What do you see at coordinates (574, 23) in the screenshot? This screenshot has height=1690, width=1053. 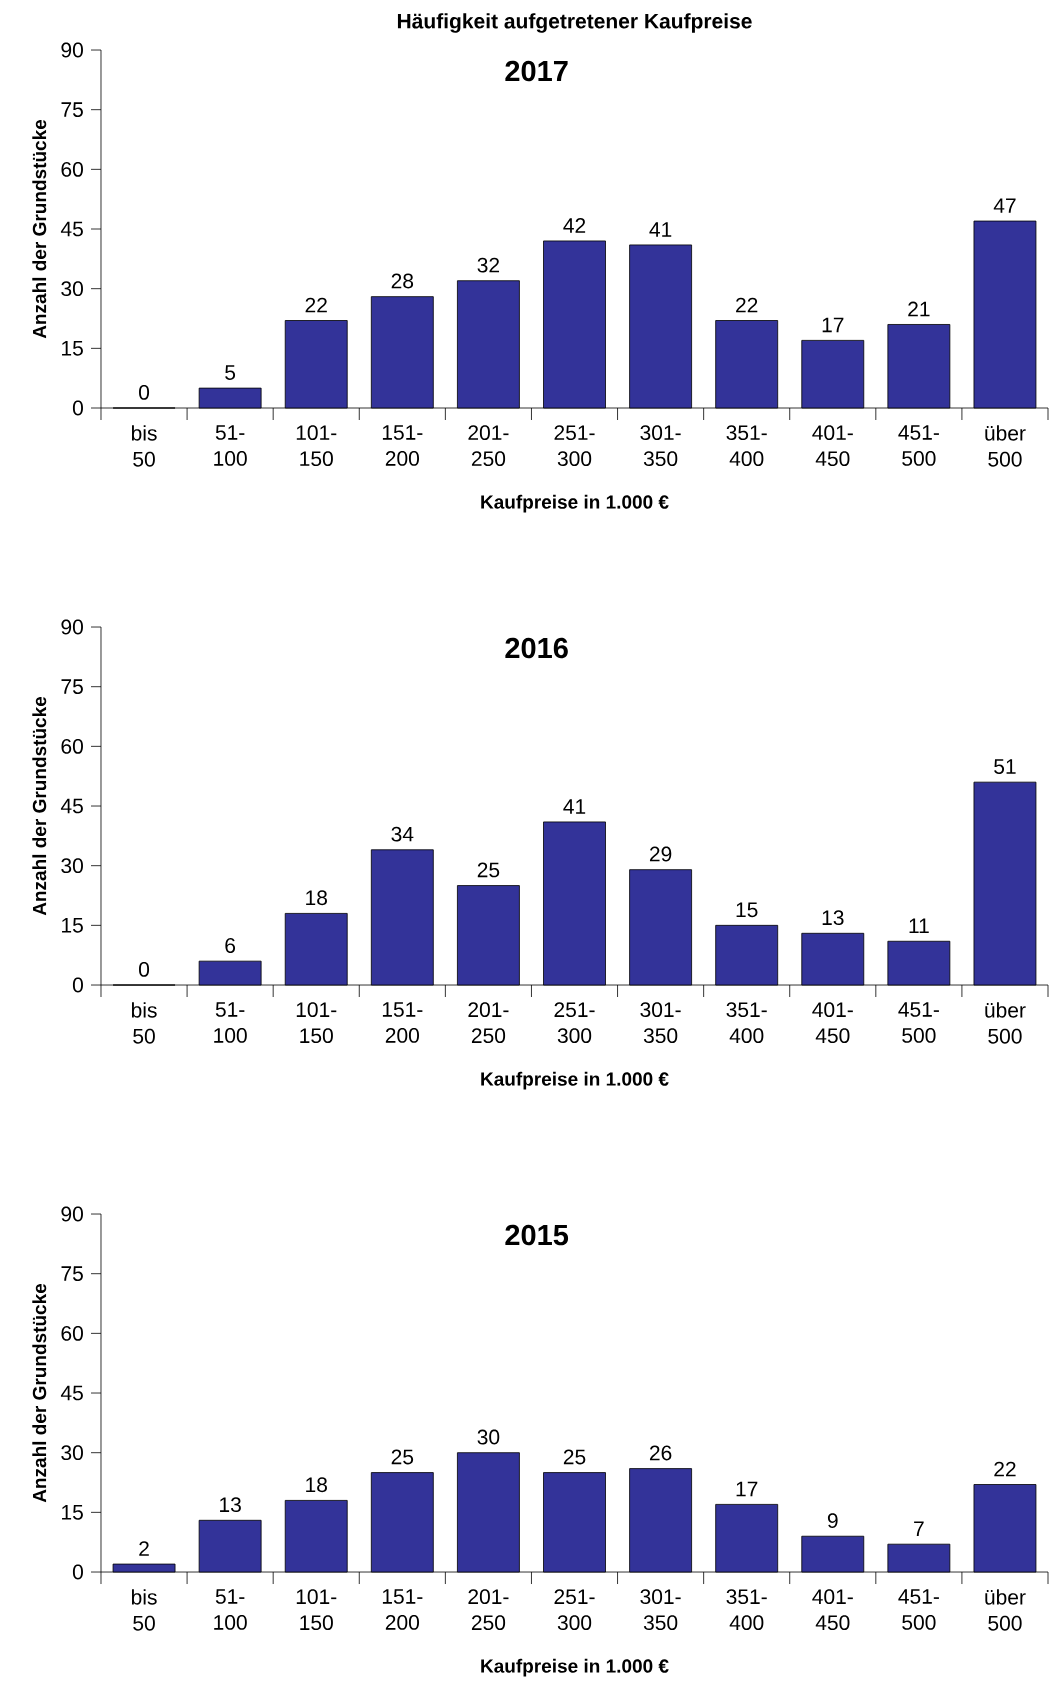 I see `chart-title: Häufigkeit aufgetretener Kaufpreise` at bounding box center [574, 23].